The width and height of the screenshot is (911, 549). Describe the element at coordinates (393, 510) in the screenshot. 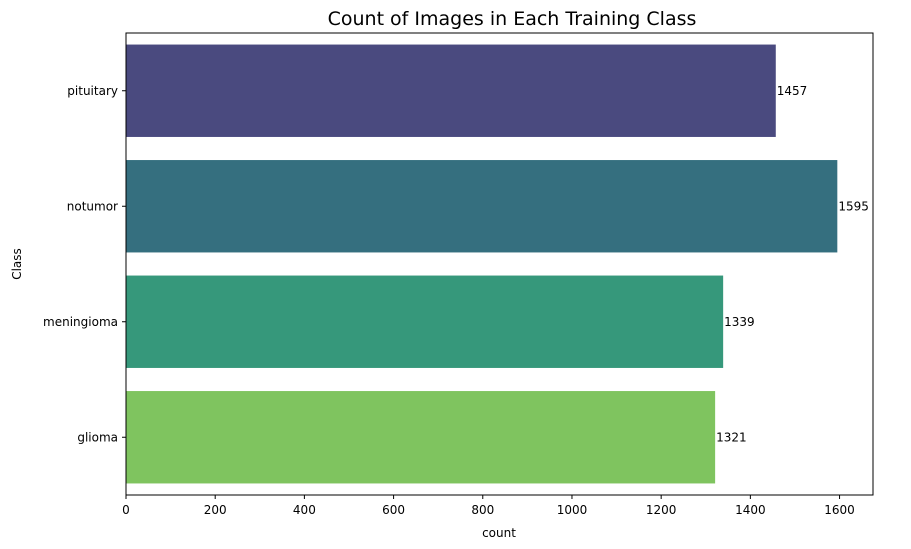

I see `x-tick-label-600: 600` at that location.